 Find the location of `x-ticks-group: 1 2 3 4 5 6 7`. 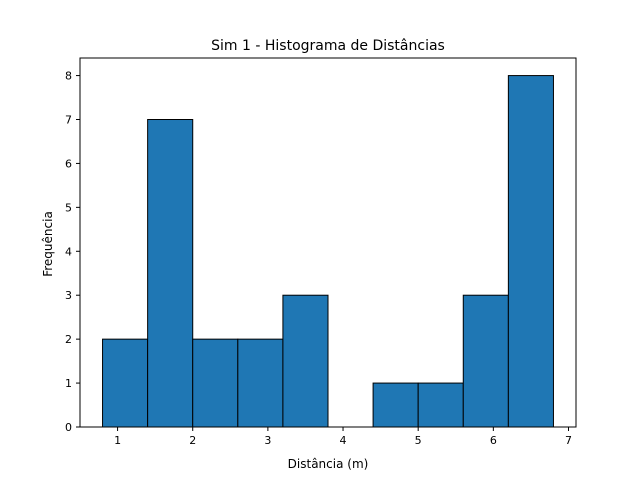

x-ticks-group: 1 2 3 4 5 6 7 is located at coordinates (343, 437).